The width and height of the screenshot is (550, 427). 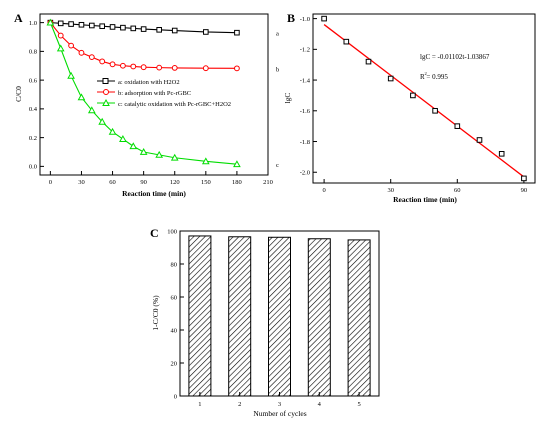 I want to click on legend-c-marker, so click(x=106, y=102).